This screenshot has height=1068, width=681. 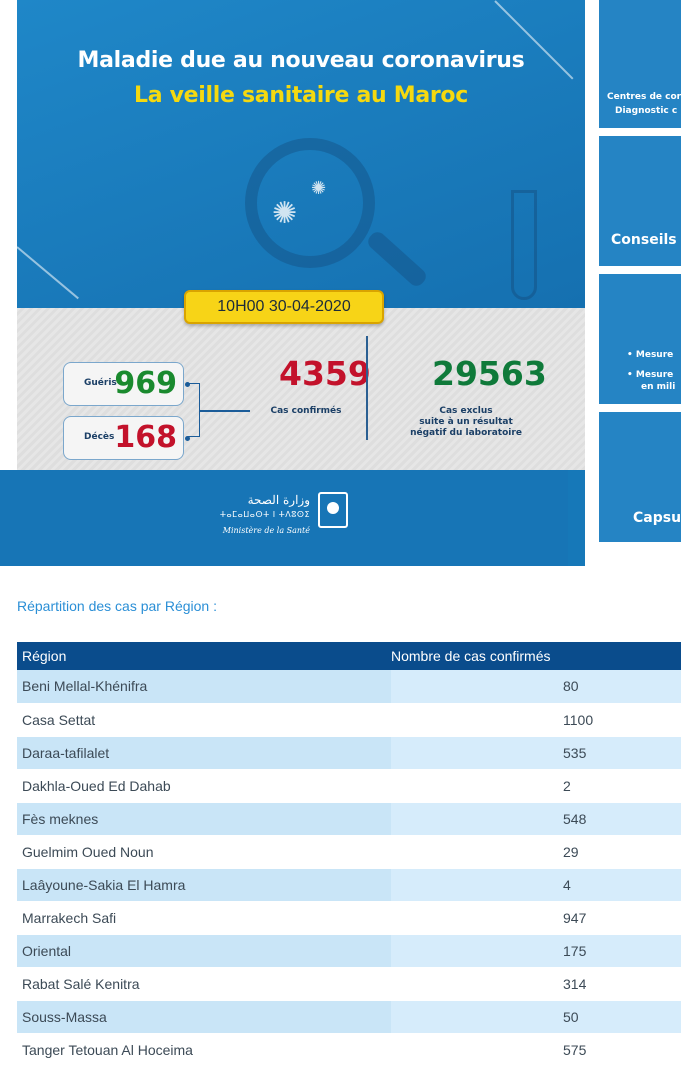 I want to click on recovered-box: Guéris 969, so click(x=126, y=384).